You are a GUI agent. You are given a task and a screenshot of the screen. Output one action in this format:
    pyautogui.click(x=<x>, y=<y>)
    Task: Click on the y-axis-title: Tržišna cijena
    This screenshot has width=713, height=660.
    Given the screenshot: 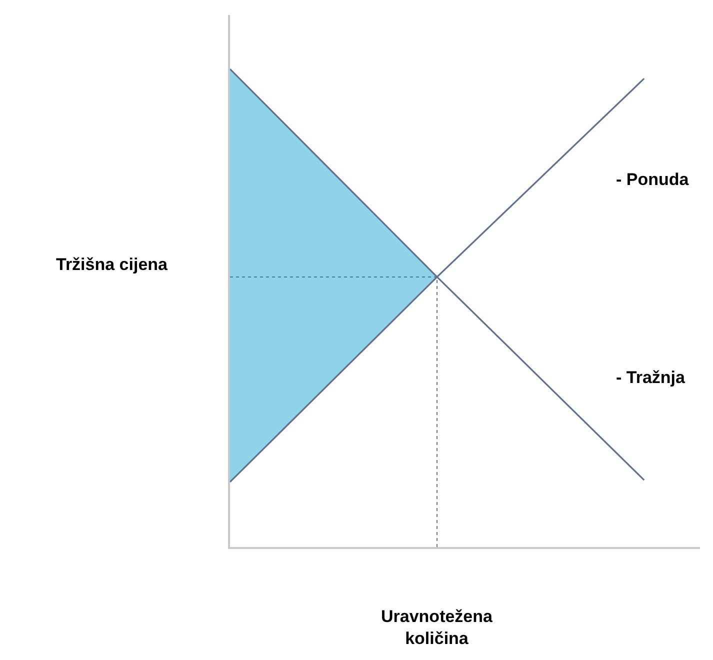 What is the action you would take?
    pyautogui.click(x=112, y=264)
    